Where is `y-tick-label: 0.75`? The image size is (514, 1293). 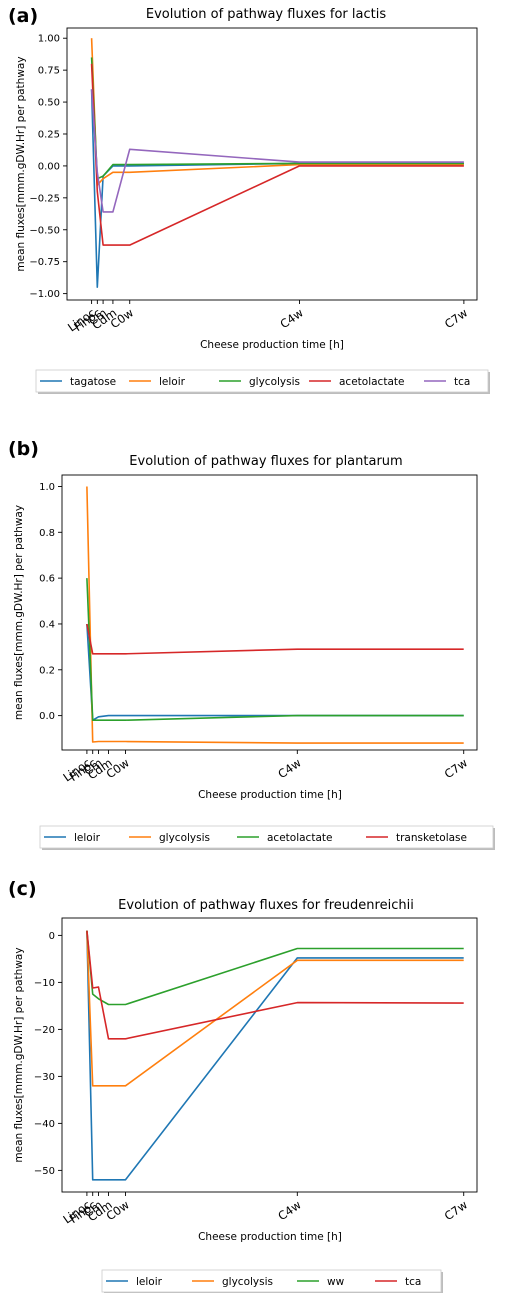
y-tick-label: 0.75 is located at coordinates (49, 71).